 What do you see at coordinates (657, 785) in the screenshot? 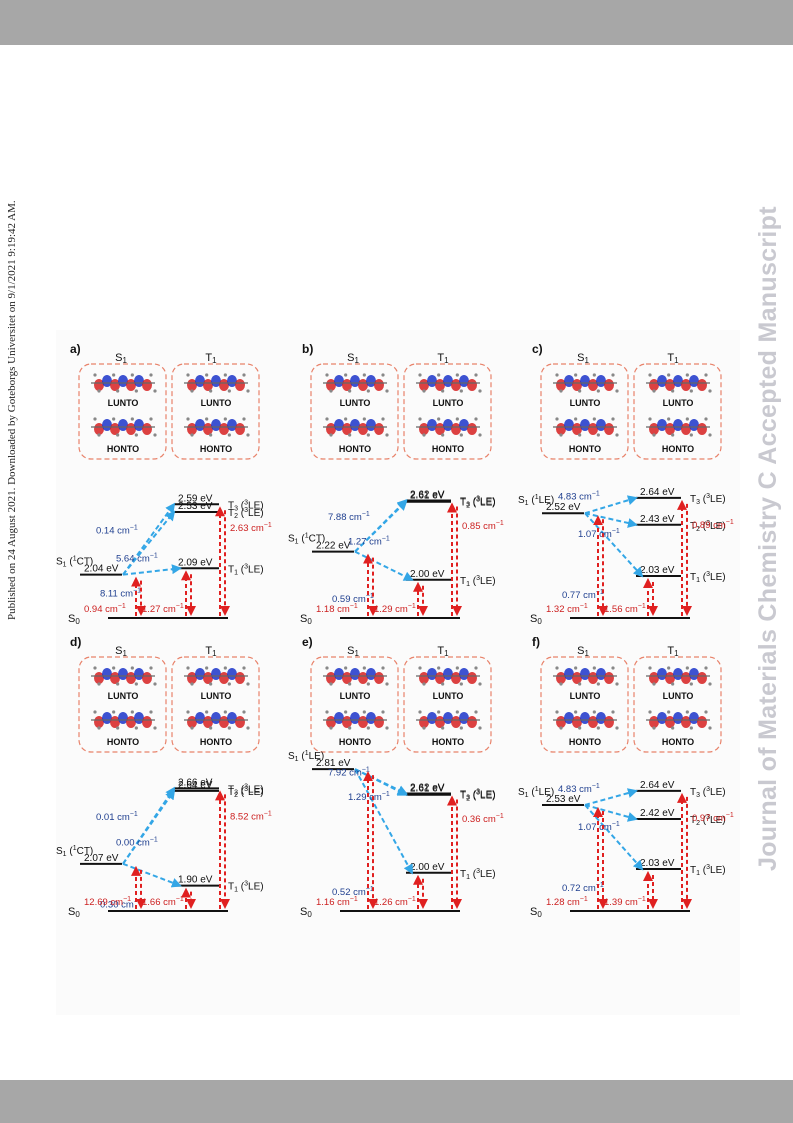
I see `panel-f-t3-energy: 2.64 eV` at bounding box center [657, 785].